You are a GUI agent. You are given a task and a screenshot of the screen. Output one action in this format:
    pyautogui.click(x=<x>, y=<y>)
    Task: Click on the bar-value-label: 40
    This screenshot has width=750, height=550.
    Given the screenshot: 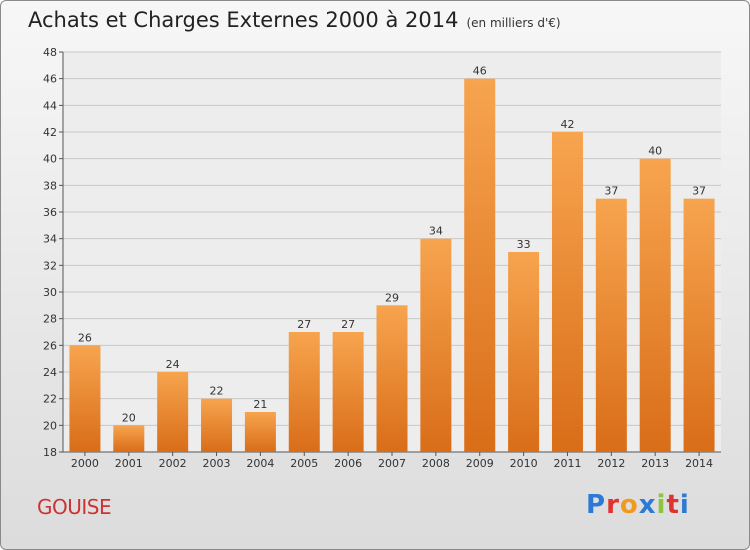 What is the action you would take?
    pyautogui.click(x=655, y=151)
    